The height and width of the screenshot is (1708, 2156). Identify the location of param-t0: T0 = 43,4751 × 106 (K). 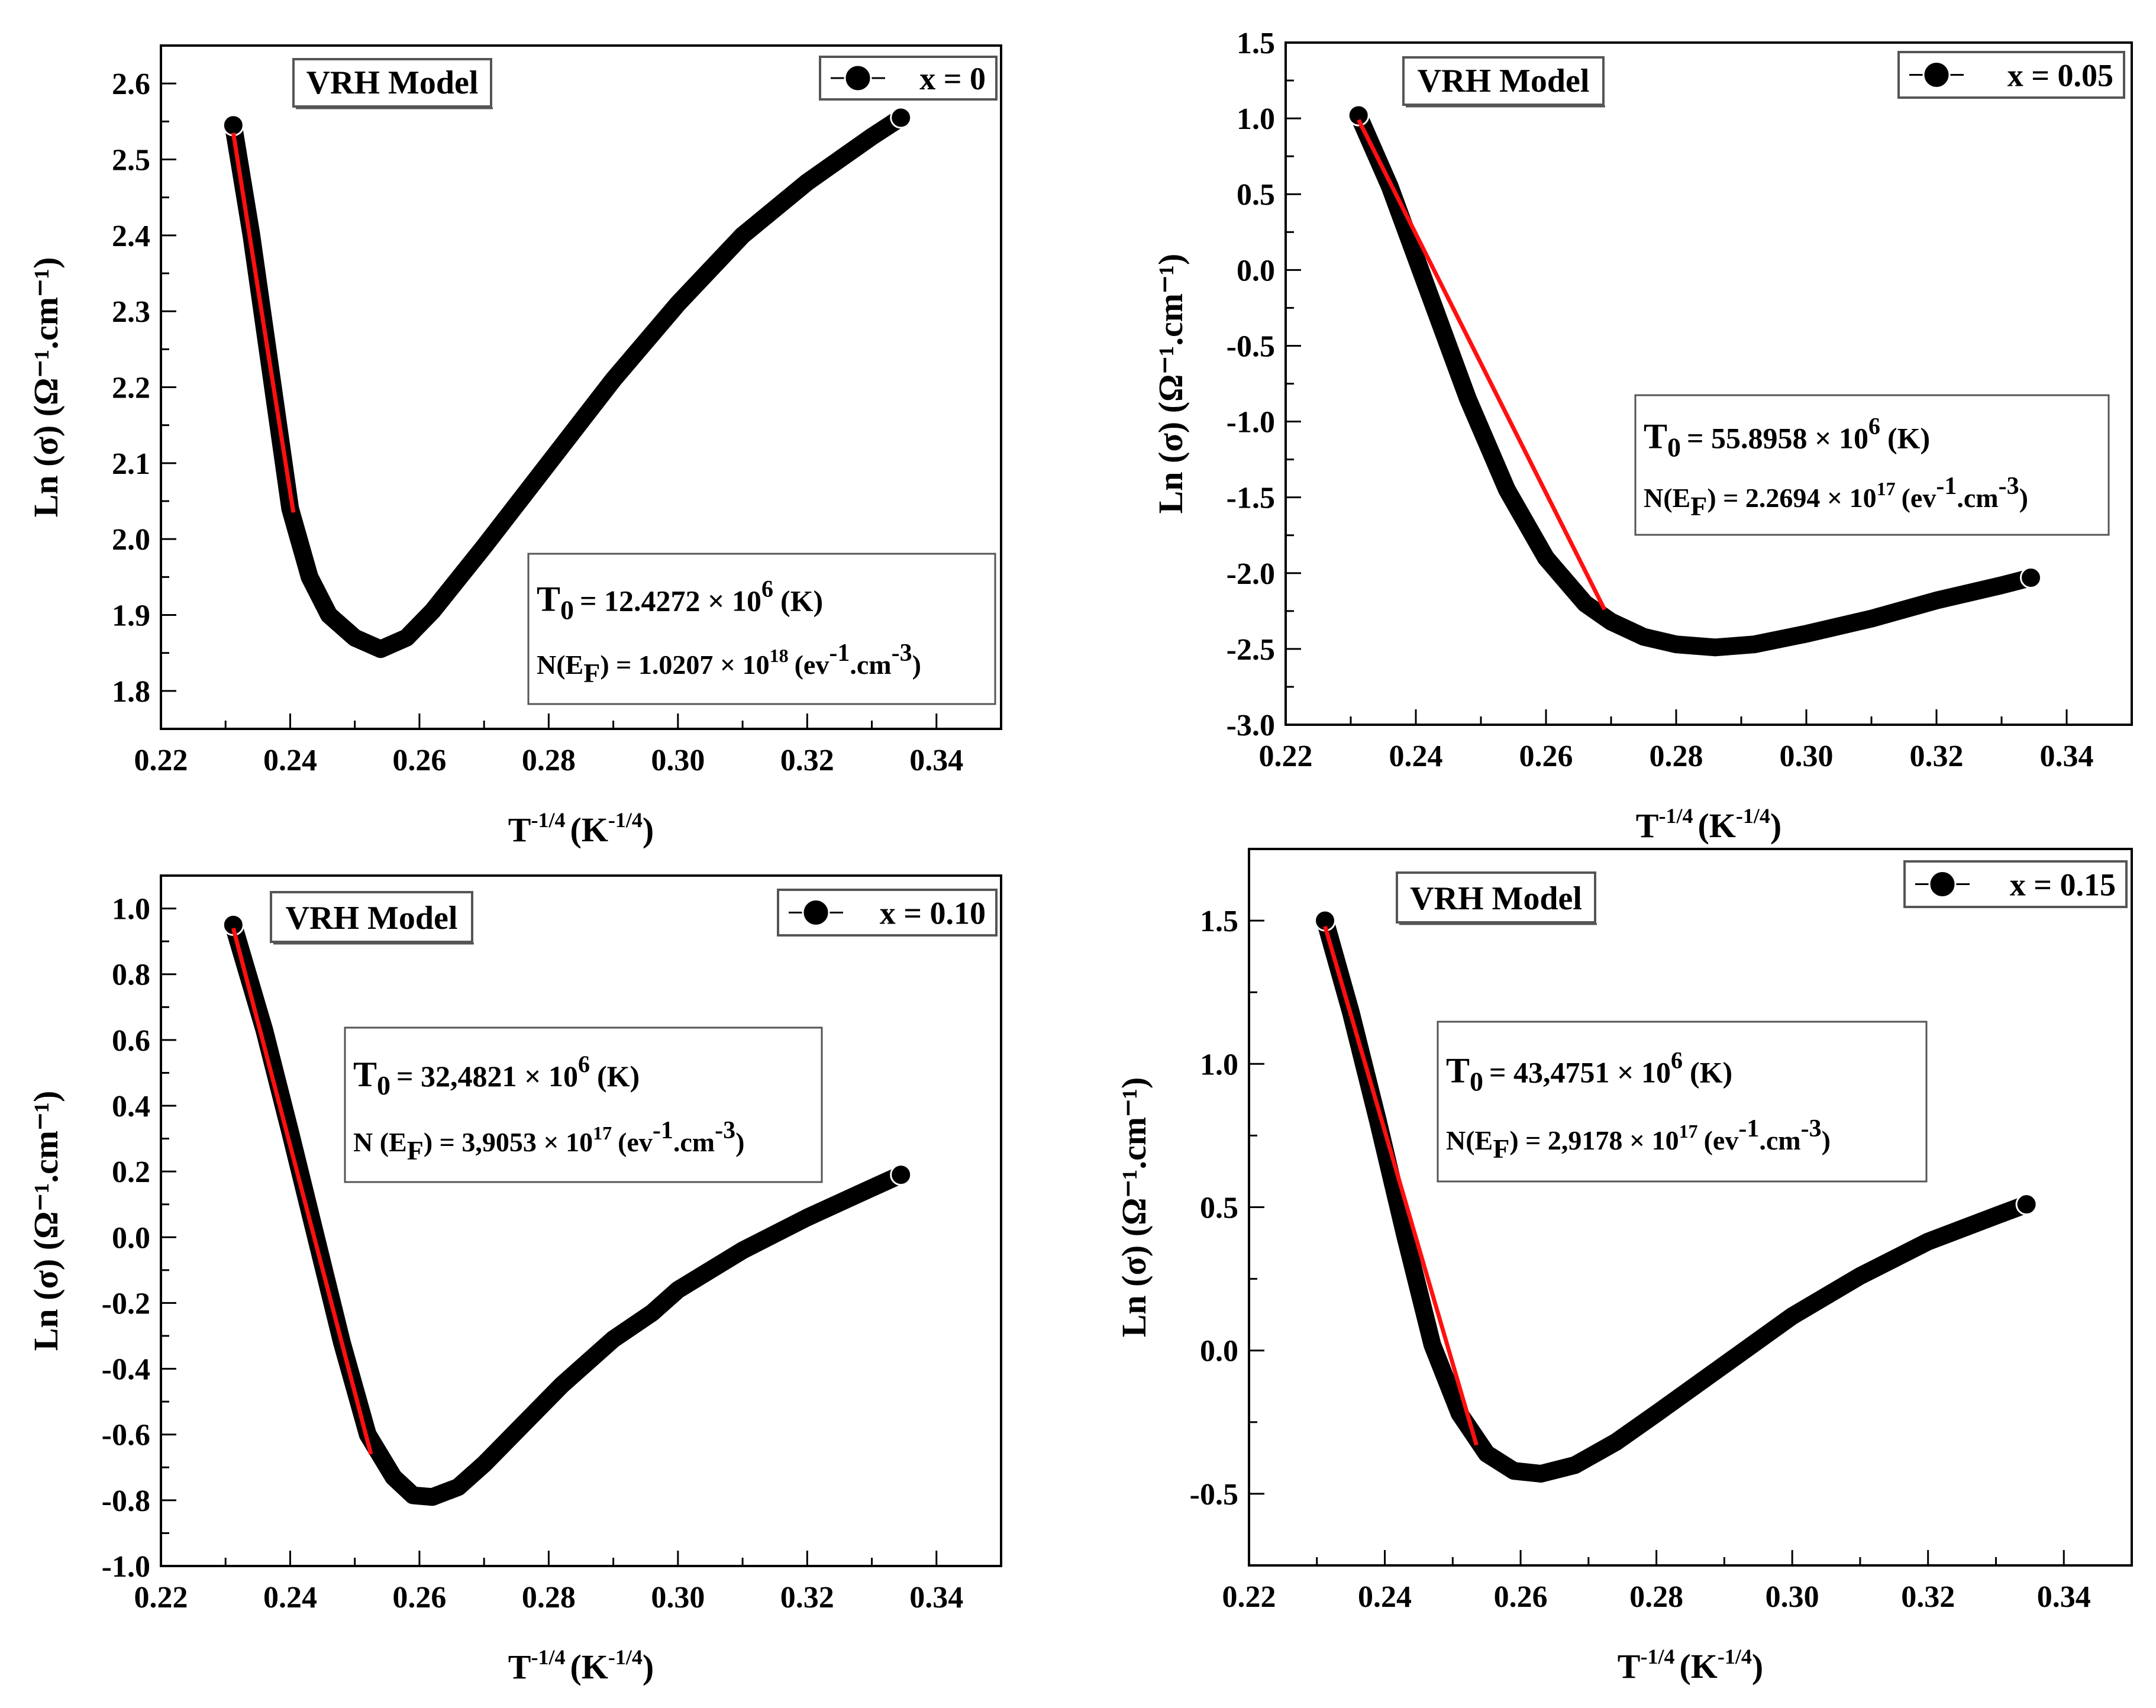
(1589, 1072).